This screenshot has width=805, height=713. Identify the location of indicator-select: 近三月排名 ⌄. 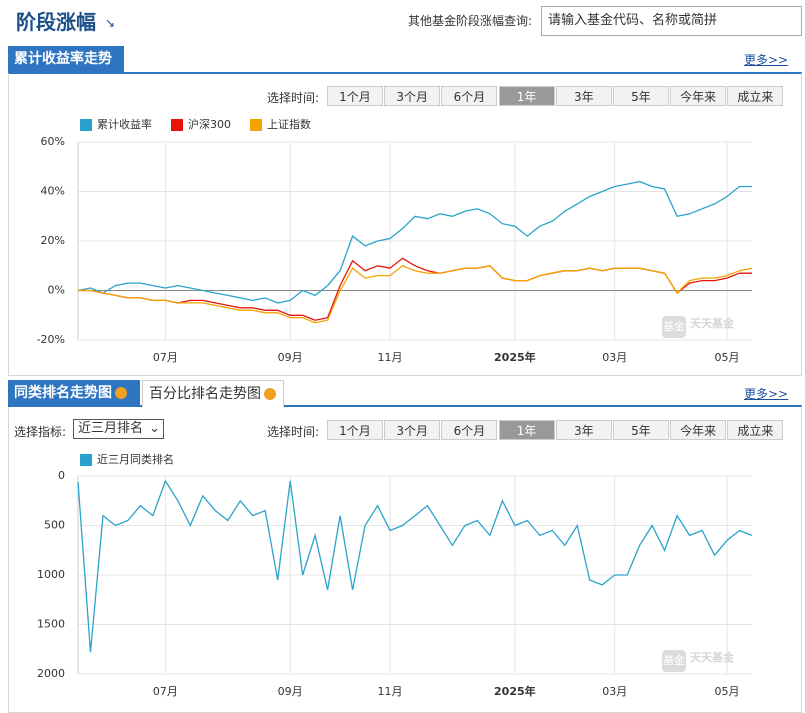
(118, 429).